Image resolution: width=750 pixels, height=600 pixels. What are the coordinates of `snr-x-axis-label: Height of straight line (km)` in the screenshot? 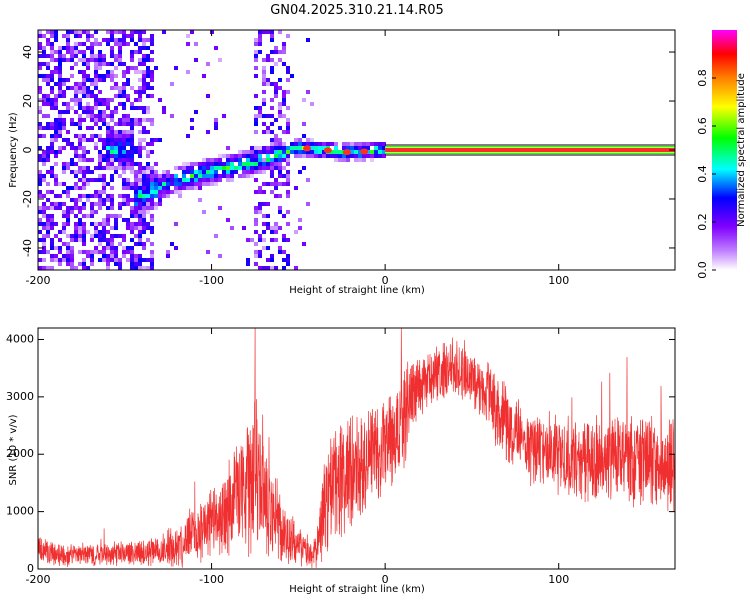 It's located at (357, 589).